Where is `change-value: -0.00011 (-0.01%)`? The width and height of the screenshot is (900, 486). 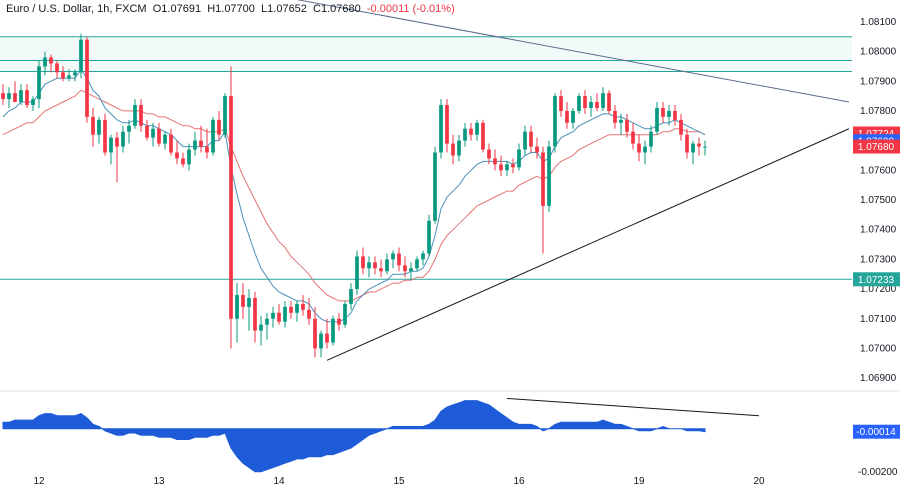 change-value: -0.00011 (-0.01%) is located at coordinates (410, 9).